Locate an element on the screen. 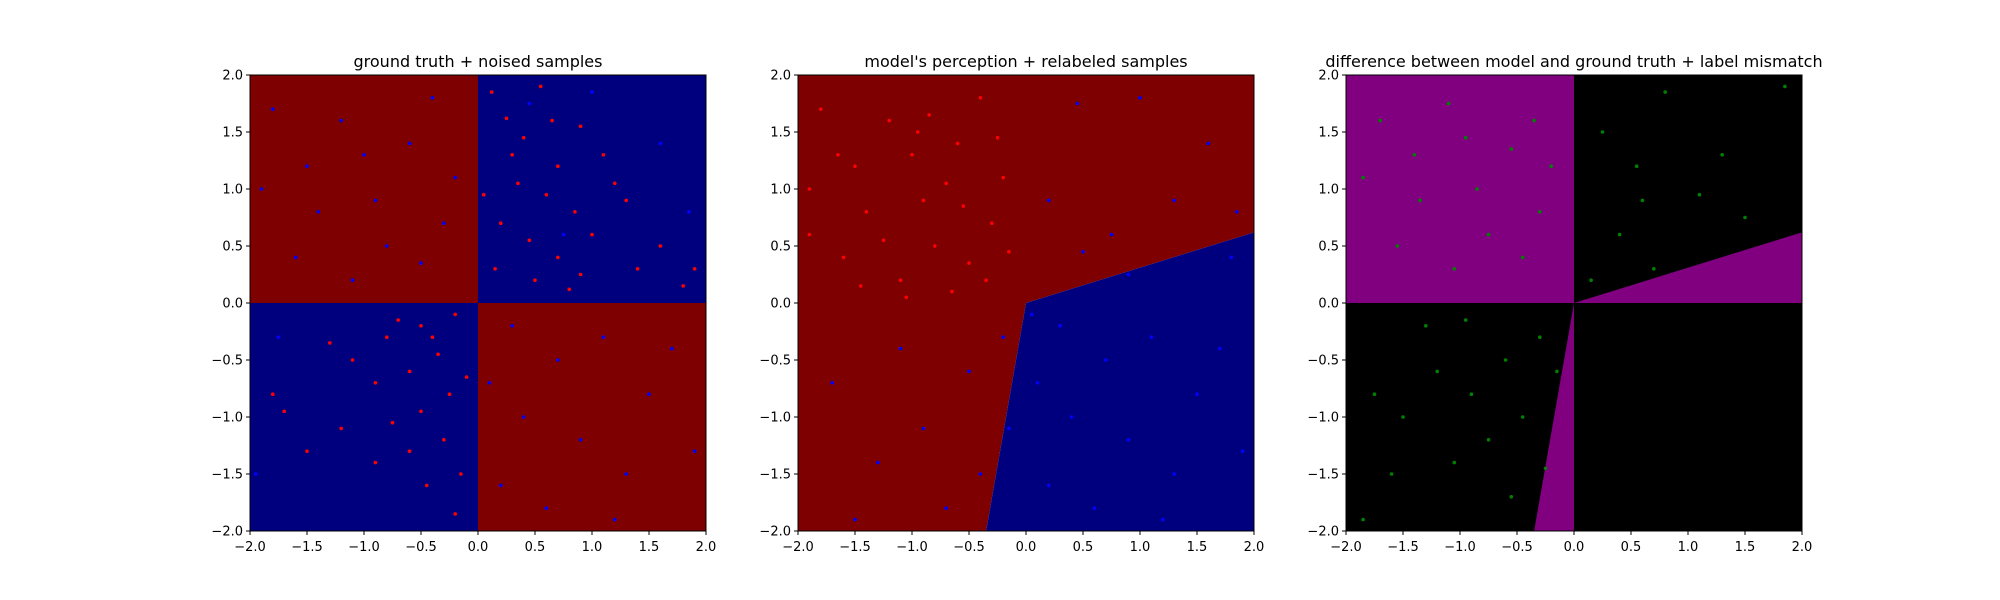  y-tick-label: −2.0 is located at coordinates (775, 532).